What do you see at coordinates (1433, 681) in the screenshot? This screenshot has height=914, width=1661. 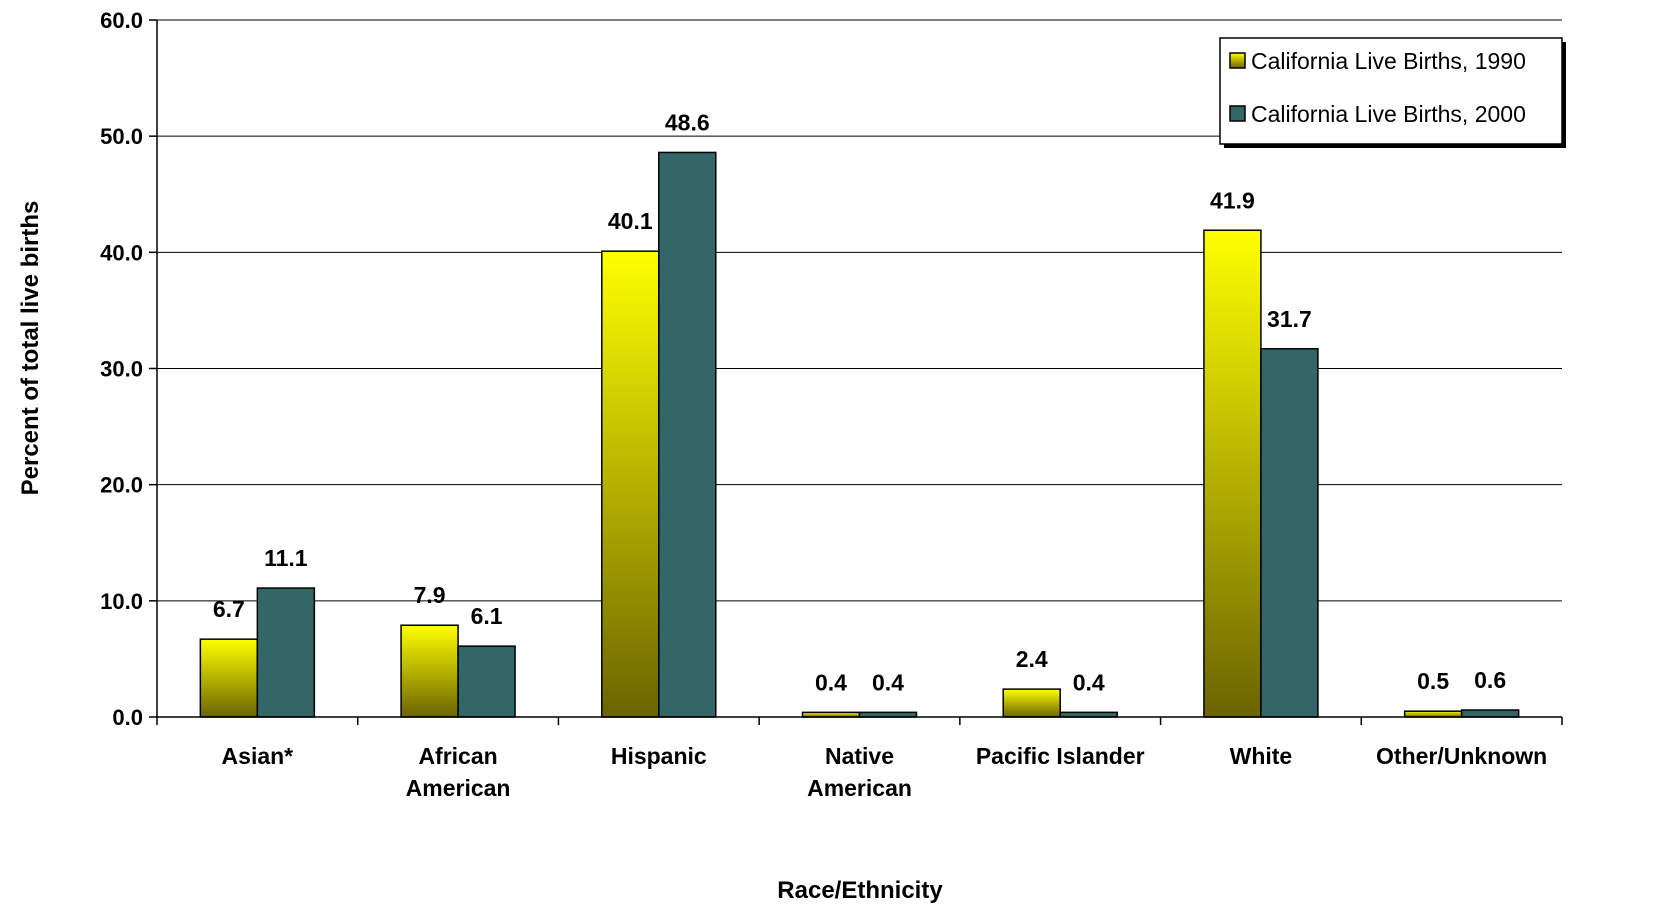 I see `data-label: 0.5` at bounding box center [1433, 681].